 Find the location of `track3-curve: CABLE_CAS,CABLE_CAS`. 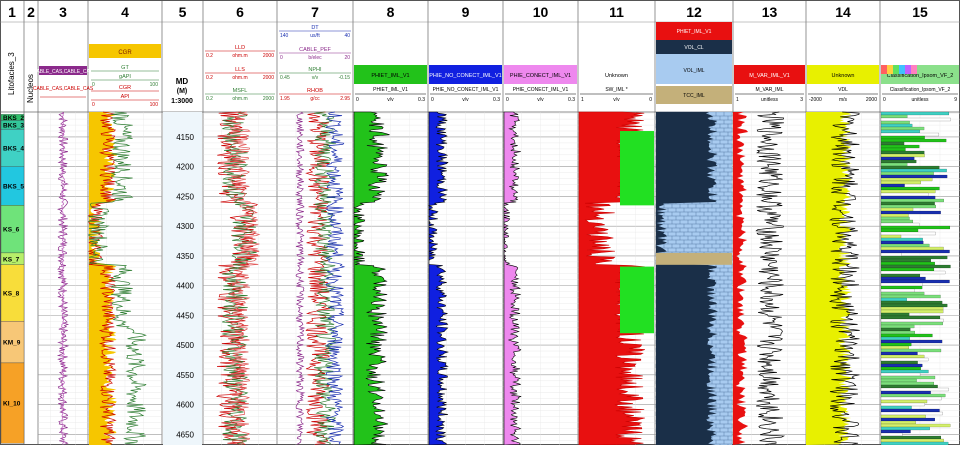

track3-curve: CABLE_CAS,CABLE_CAS is located at coordinates (63, 72).